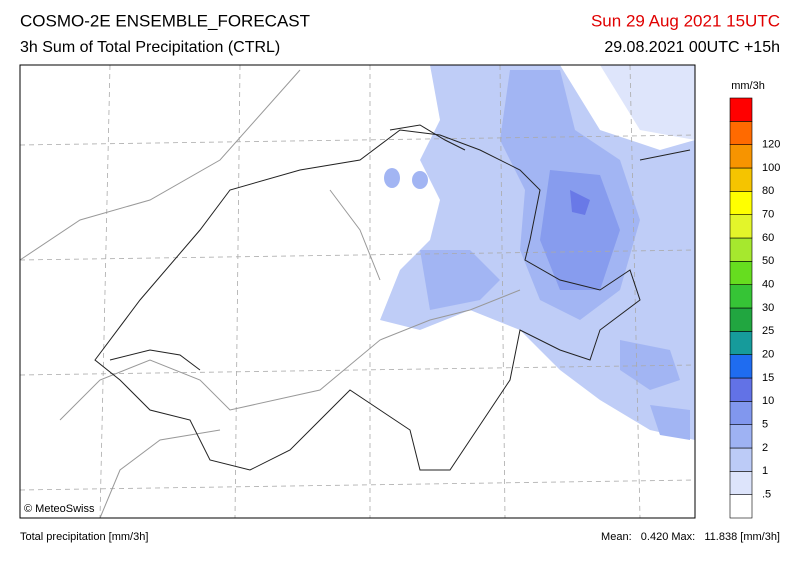 The height and width of the screenshot is (566, 800). Describe the element at coordinates (768, 308) in the screenshot. I see `legend-label: 30` at that location.